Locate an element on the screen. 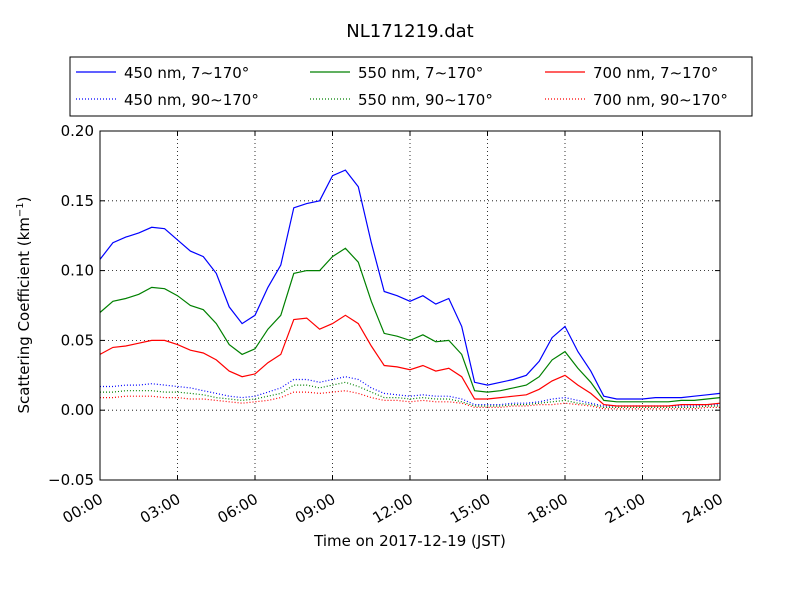 This screenshot has height=600, width=800. y-tick-label: 0.15 is located at coordinates (77, 201).